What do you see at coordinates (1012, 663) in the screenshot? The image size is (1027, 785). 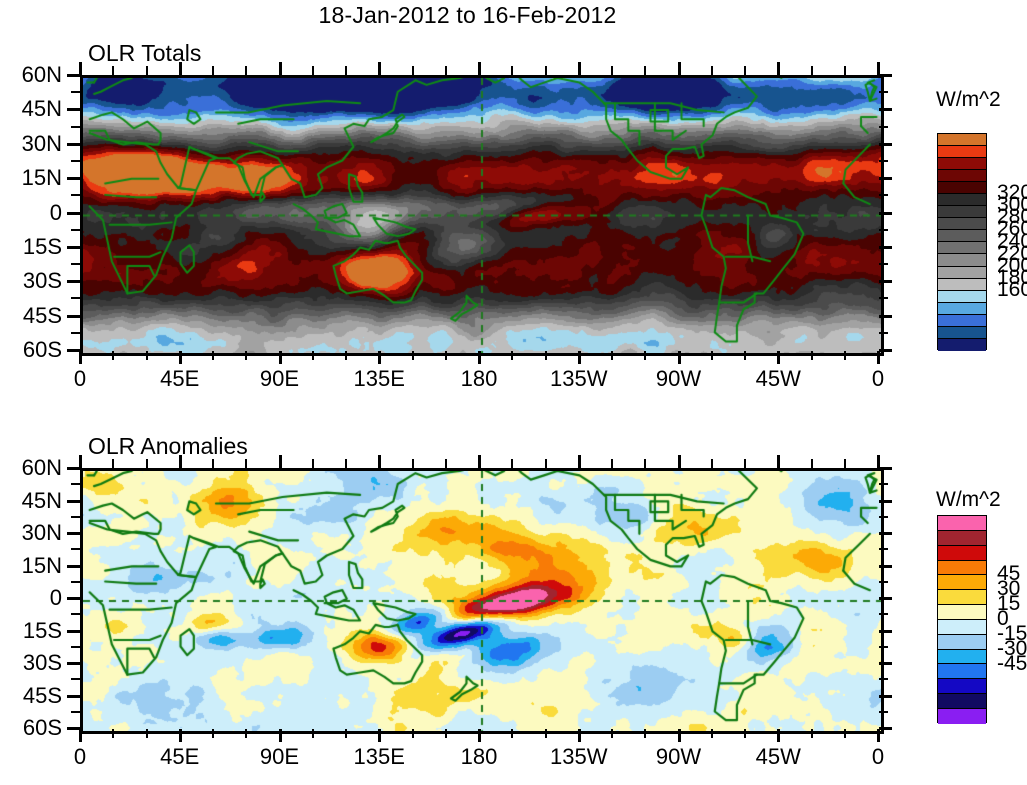 I see `colorbar-tick-label: -45` at bounding box center [1012, 663].